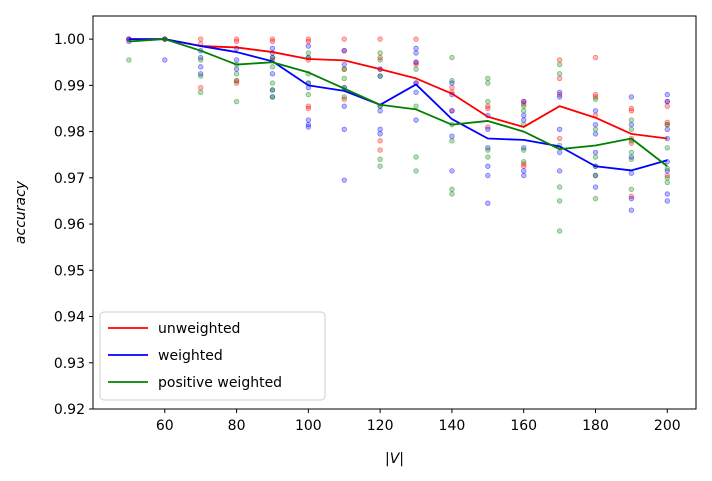 The height and width of the screenshot is (481, 712). What do you see at coordinates (667, 426) in the screenshot?
I see `x-tick-label-200: 200` at bounding box center [667, 426].